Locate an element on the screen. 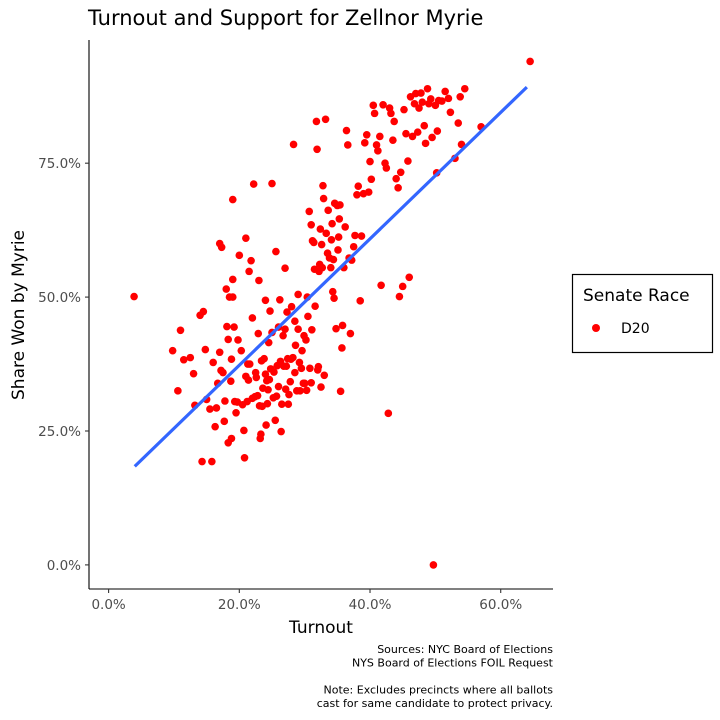 This screenshot has height=720, width=720. y-tick-label: 0.0% is located at coordinates (64, 566).